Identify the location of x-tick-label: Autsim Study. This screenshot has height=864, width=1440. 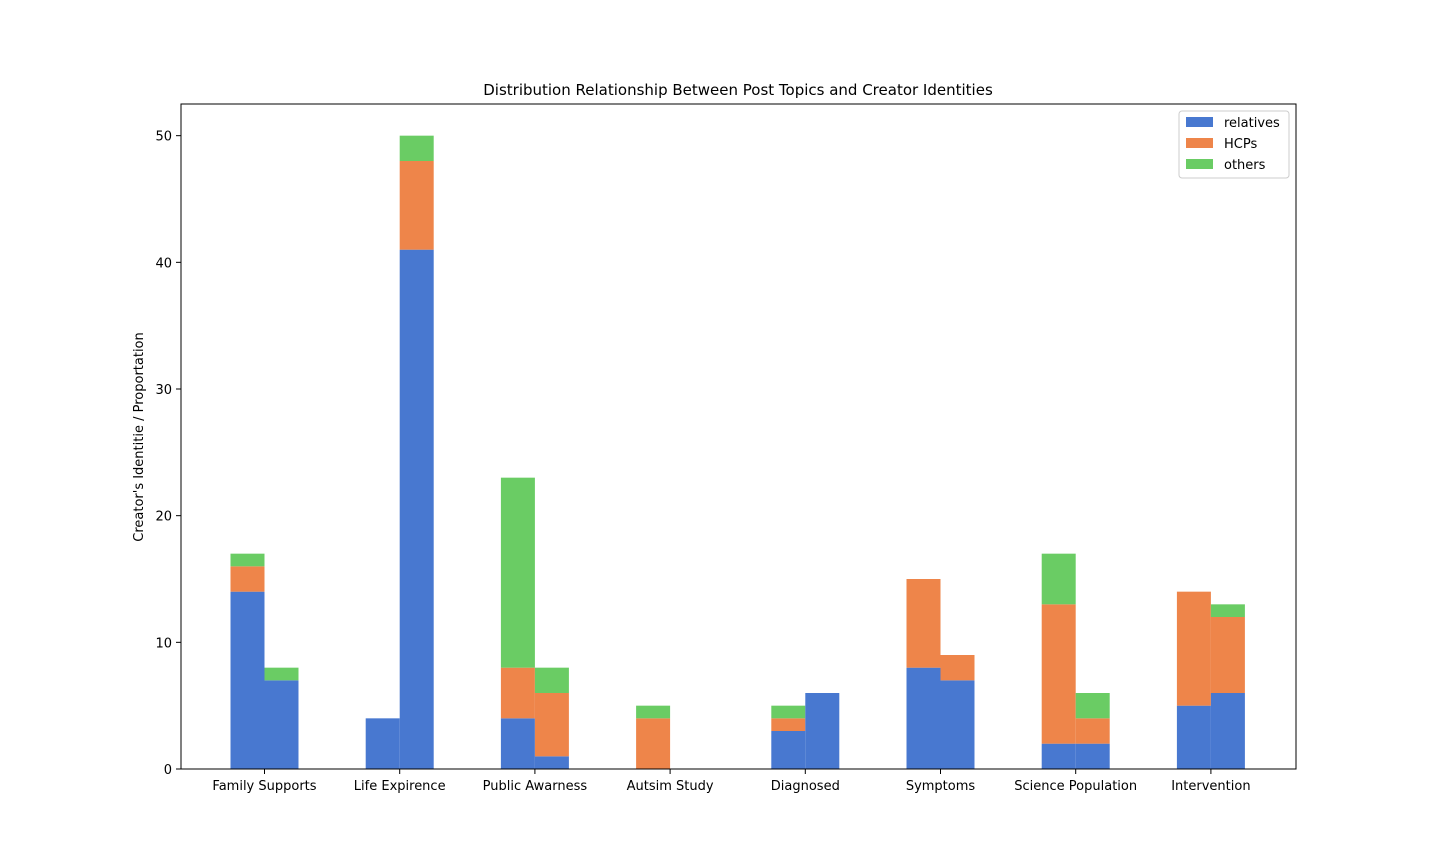
(670, 786).